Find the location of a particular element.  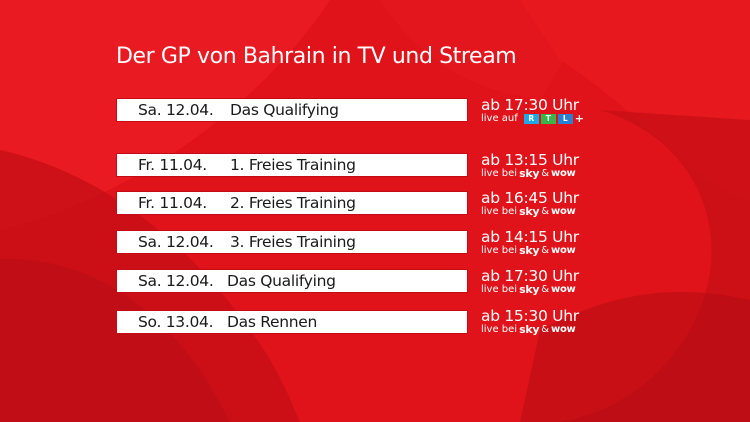

featured-row: Sa. 12.04. Das Qualifying is located at coordinates (292, 110).